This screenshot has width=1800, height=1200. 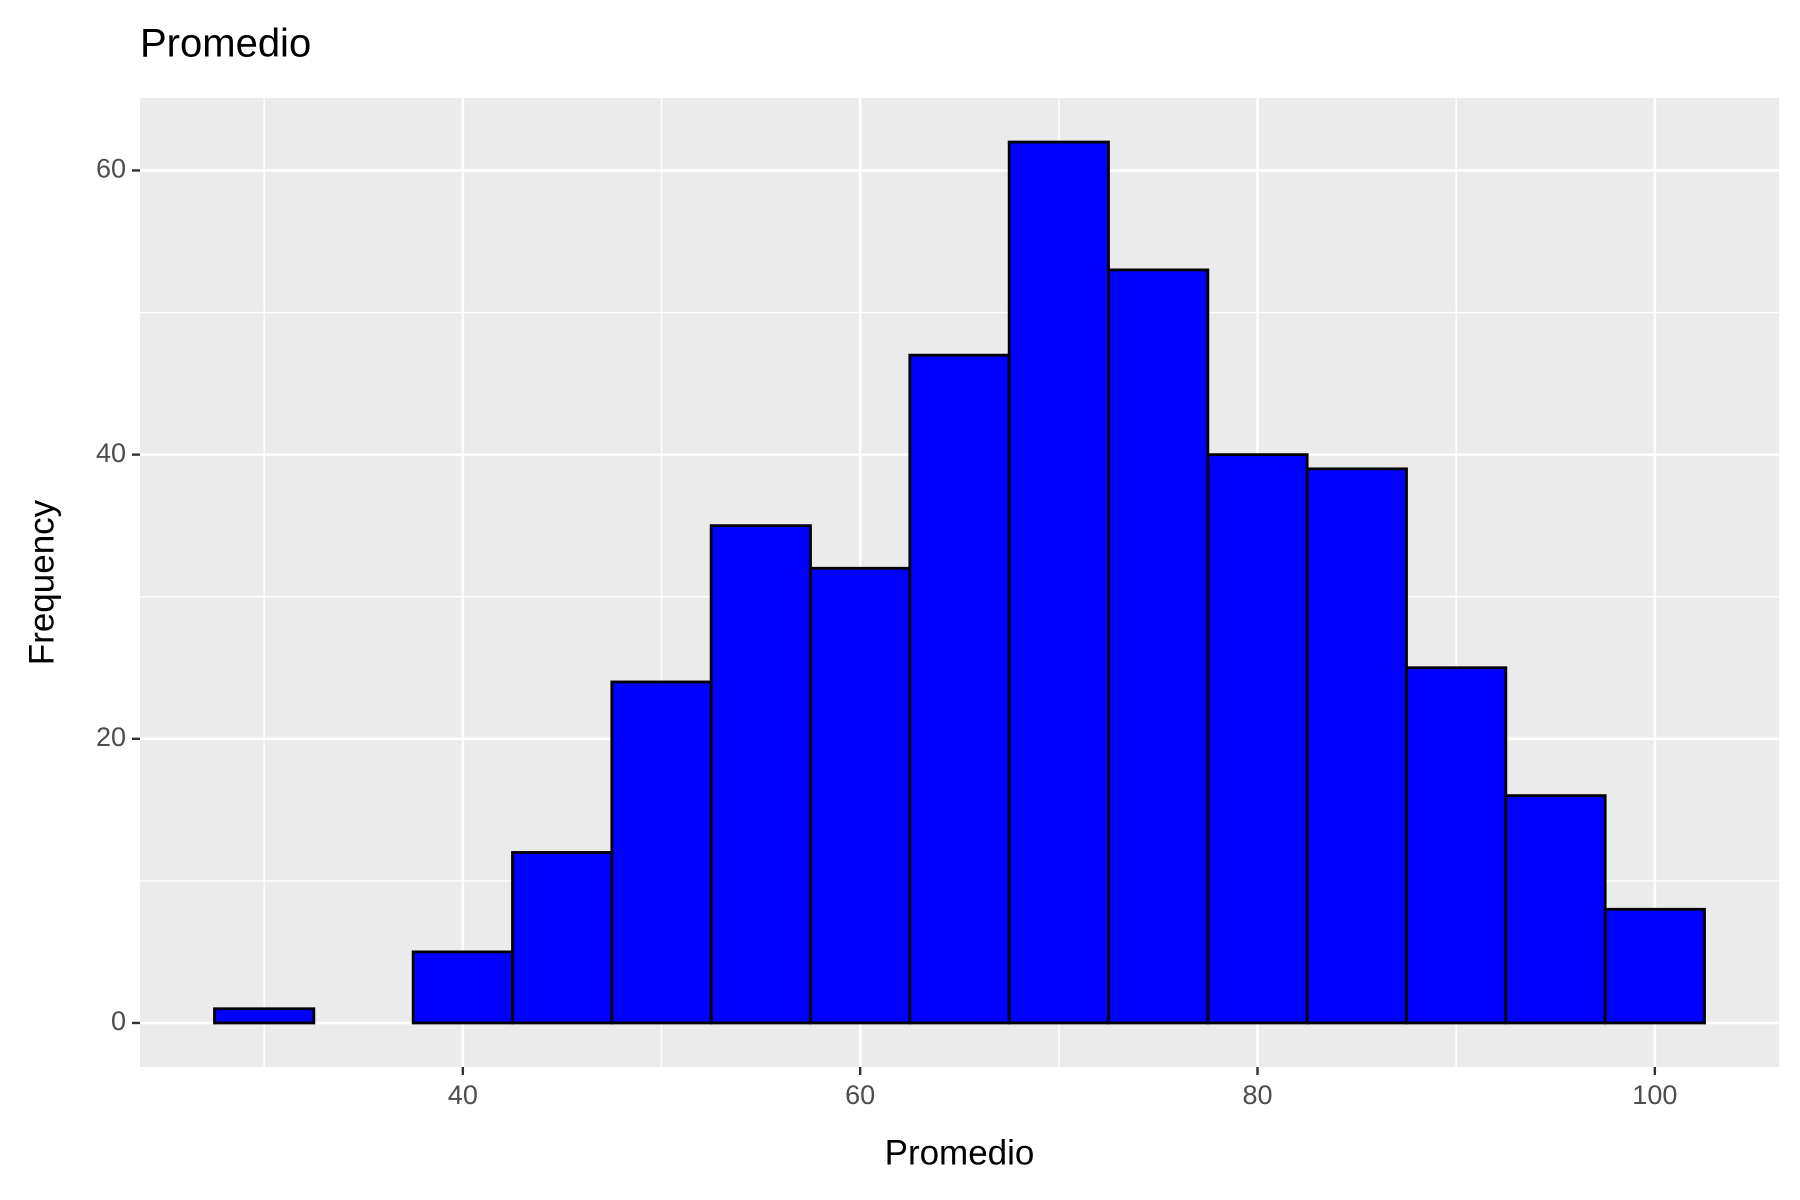 What do you see at coordinates (41, 582) in the screenshot?
I see `y-axis-title: Frequency` at bounding box center [41, 582].